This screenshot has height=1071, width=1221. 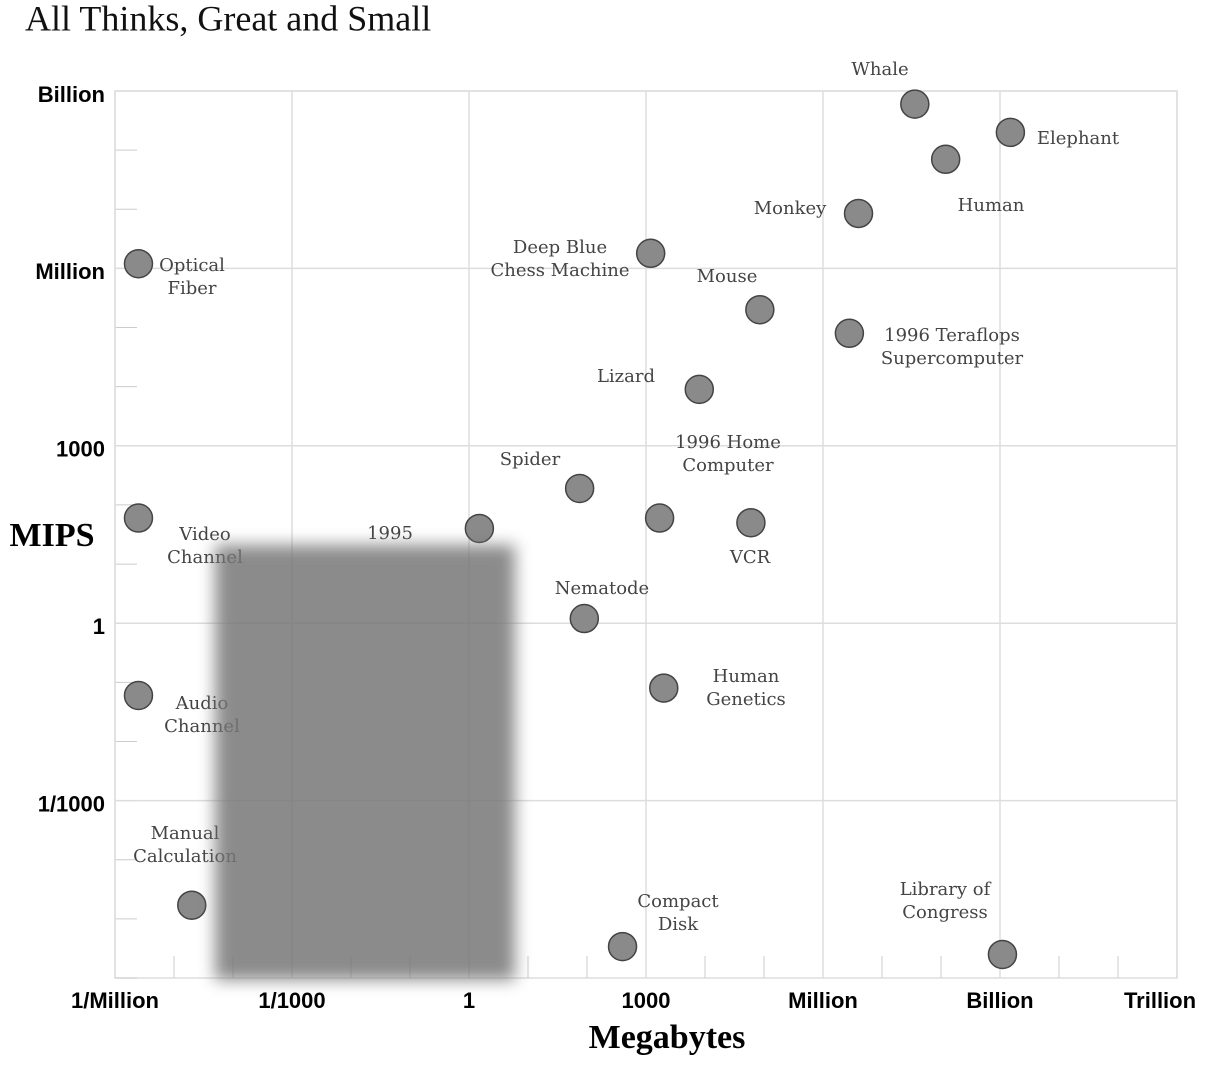 What do you see at coordinates (667, 1037) in the screenshot?
I see `x-axis-label: Megabytes` at bounding box center [667, 1037].